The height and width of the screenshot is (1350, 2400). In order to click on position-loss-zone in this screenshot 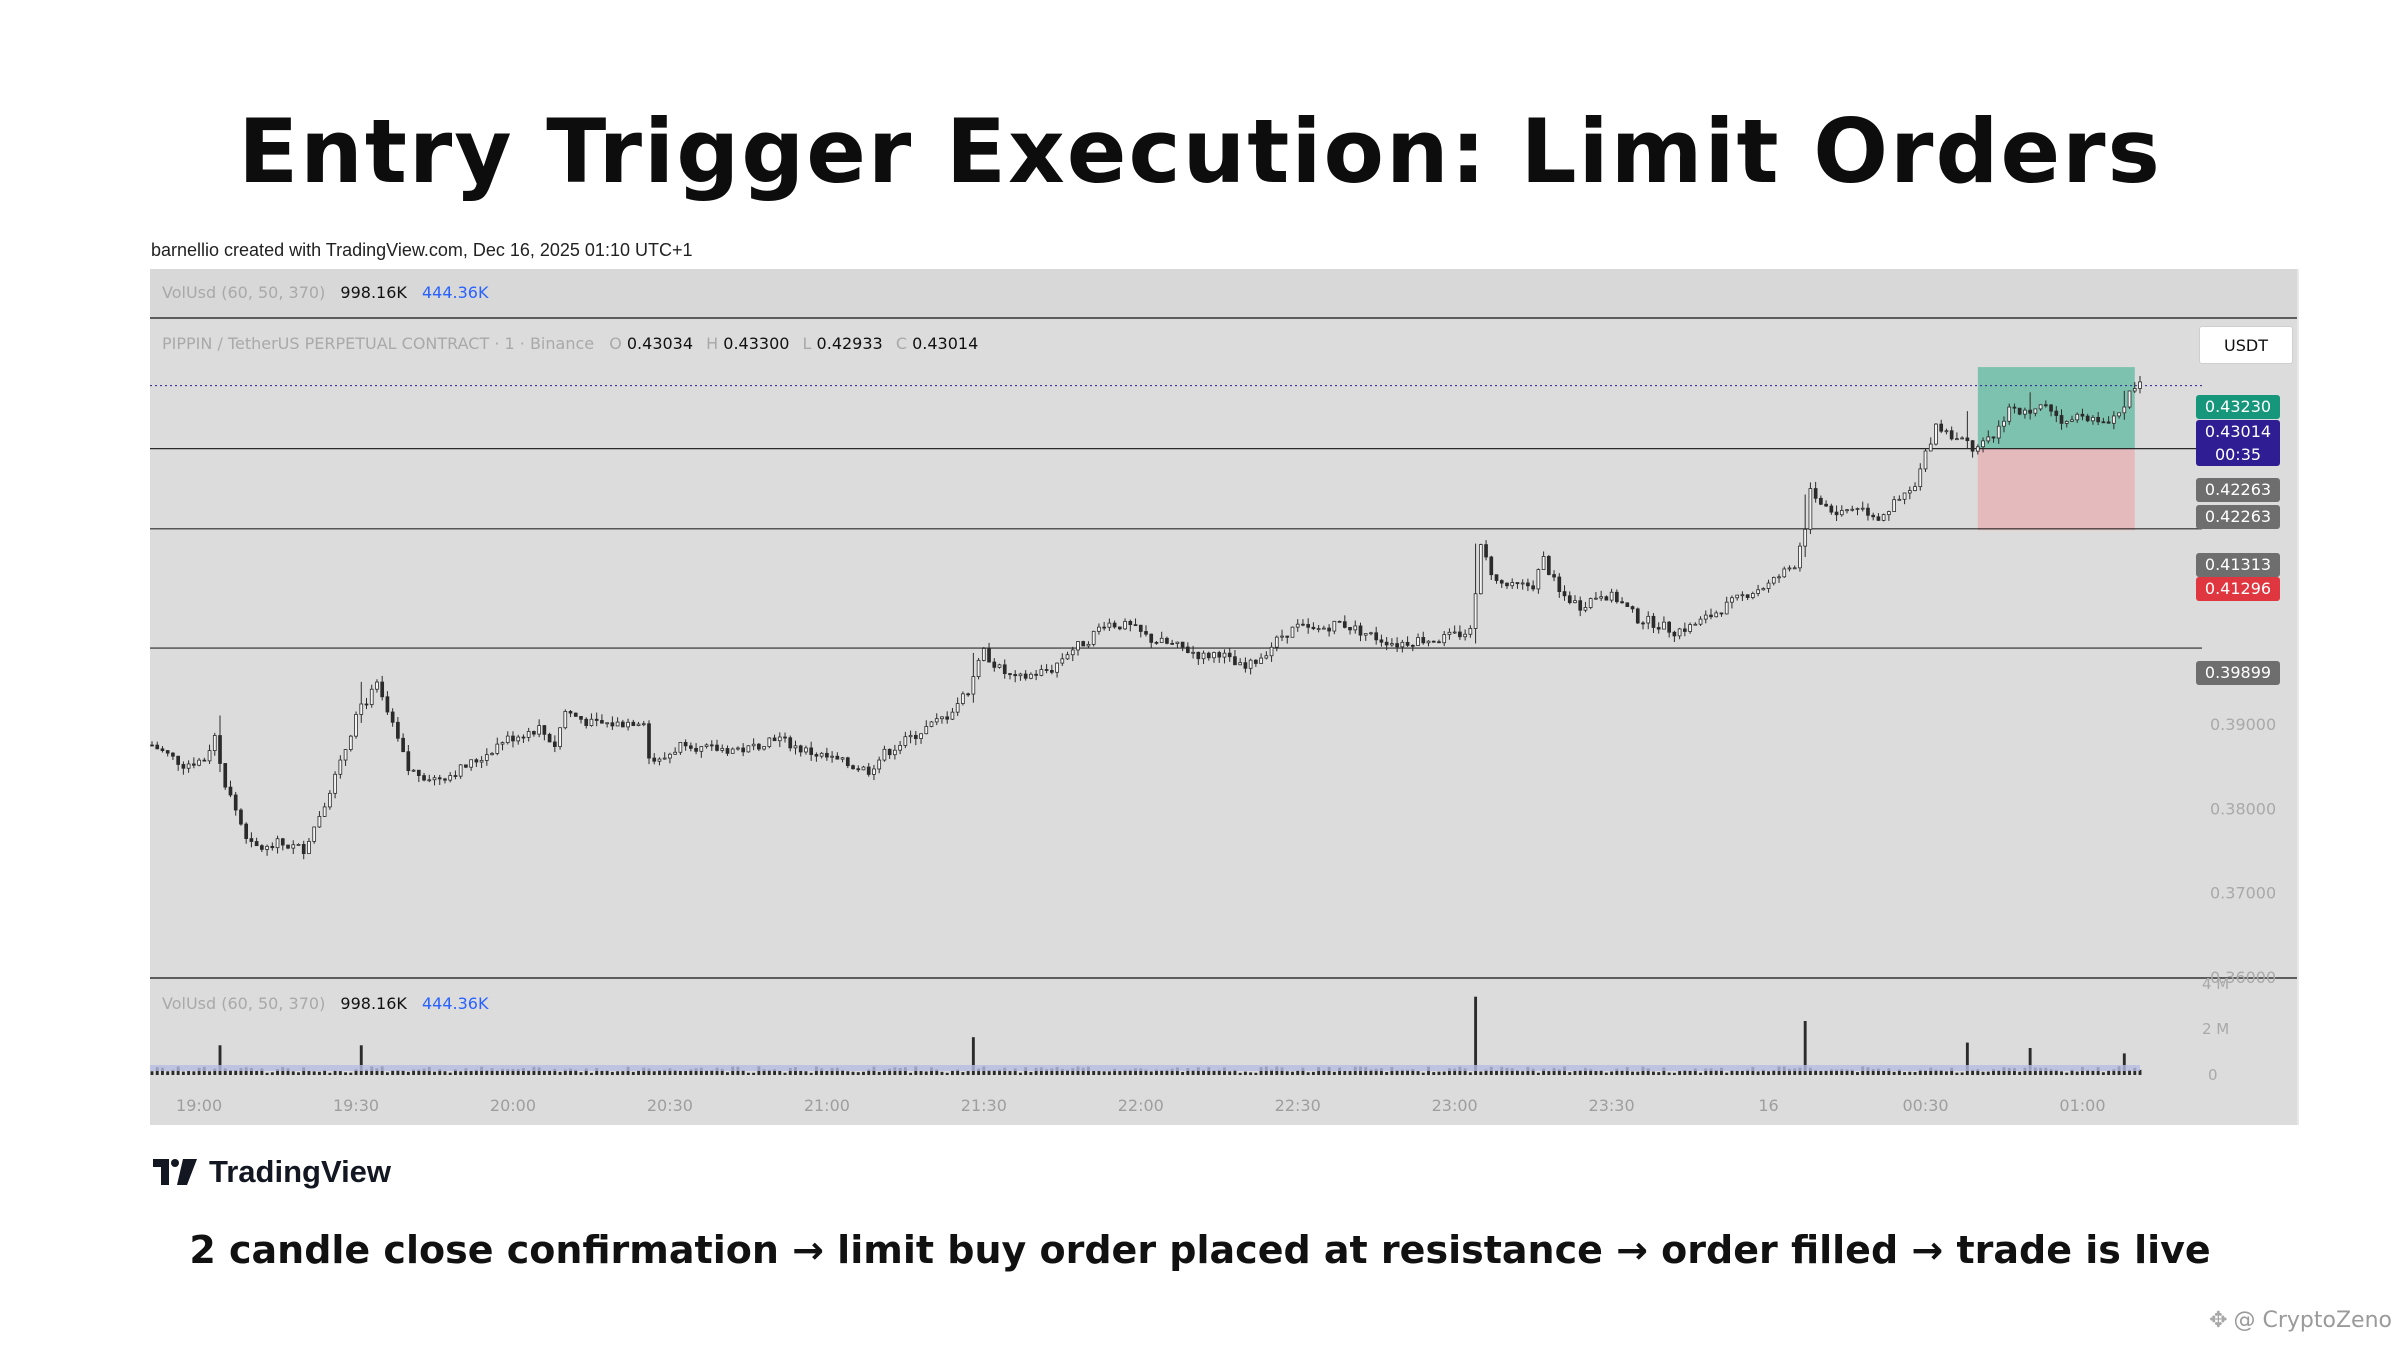, I will do `click(2056, 489)`.